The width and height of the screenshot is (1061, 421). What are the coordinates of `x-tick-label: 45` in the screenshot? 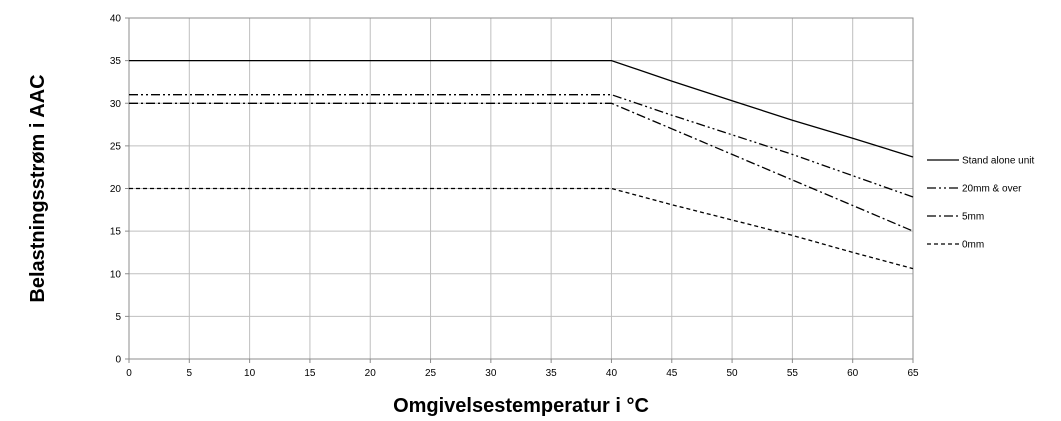 It's located at (672, 373).